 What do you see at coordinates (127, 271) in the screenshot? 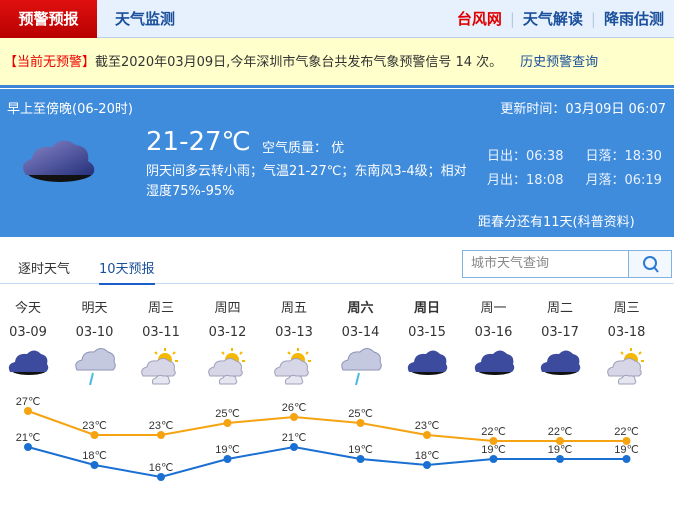
I see `tab-10day: 10天预报` at bounding box center [127, 271].